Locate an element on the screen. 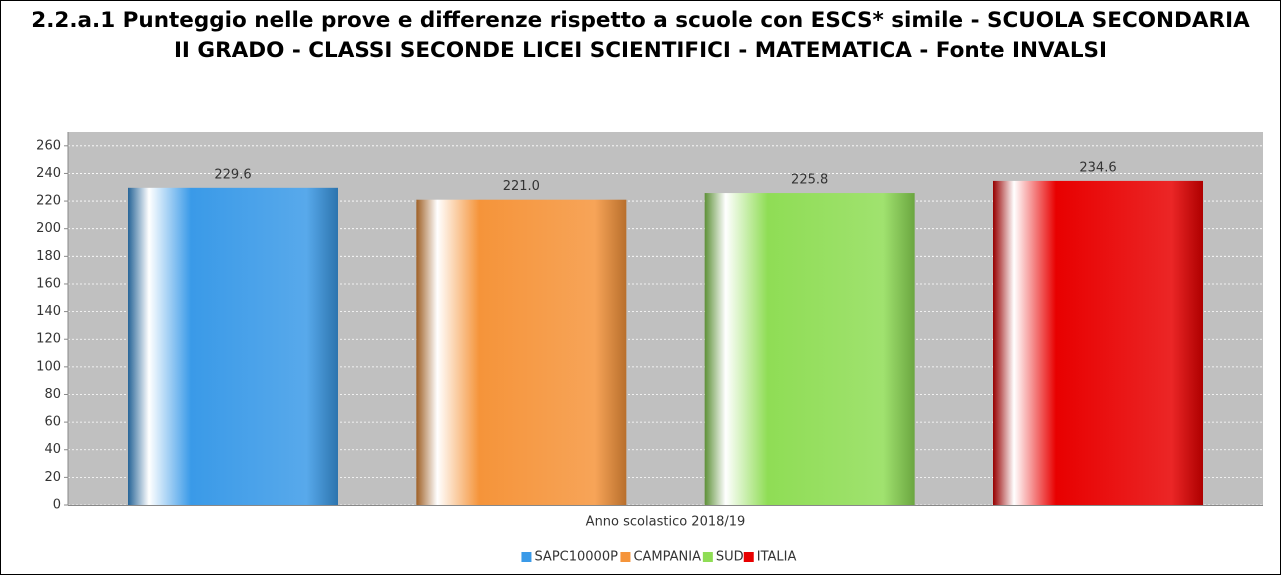  legend-label: SUD is located at coordinates (730, 557).